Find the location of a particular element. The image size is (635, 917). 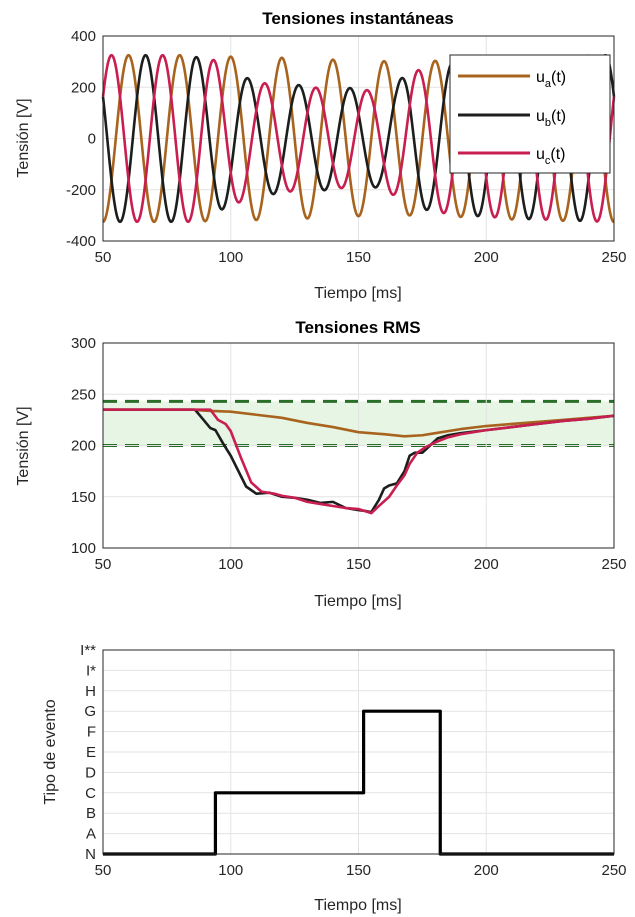

y-tick-label: 250 is located at coordinates (83, 394).